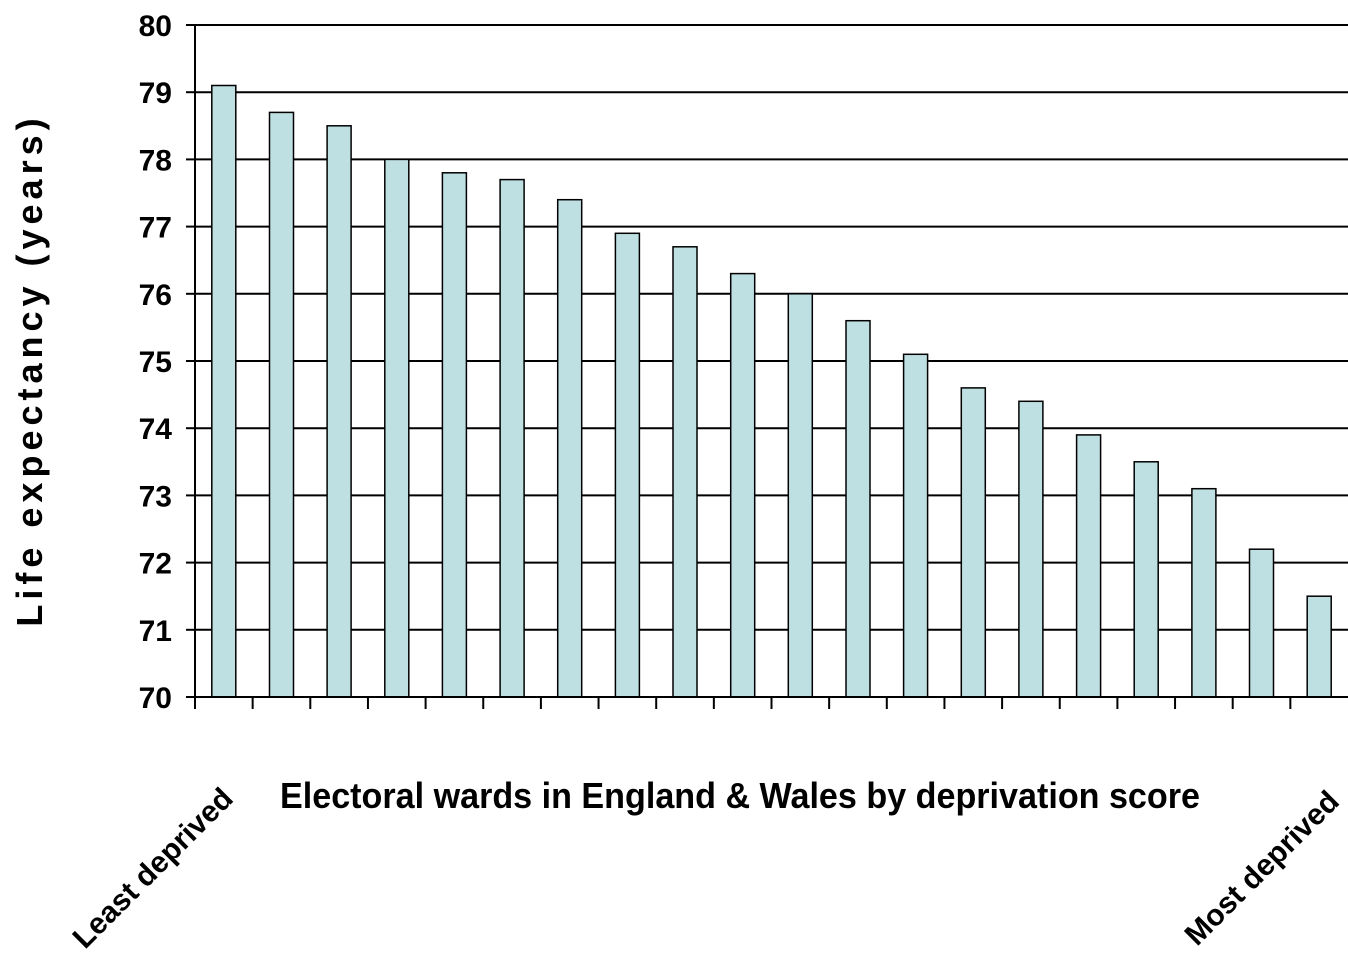 The height and width of the screenshot is (954, 1348). What do you see at coordinates (1262, 868) in the screenshot?
I see `x-label-most-deprived: Most deprived` at bounding box center [1262, 868].